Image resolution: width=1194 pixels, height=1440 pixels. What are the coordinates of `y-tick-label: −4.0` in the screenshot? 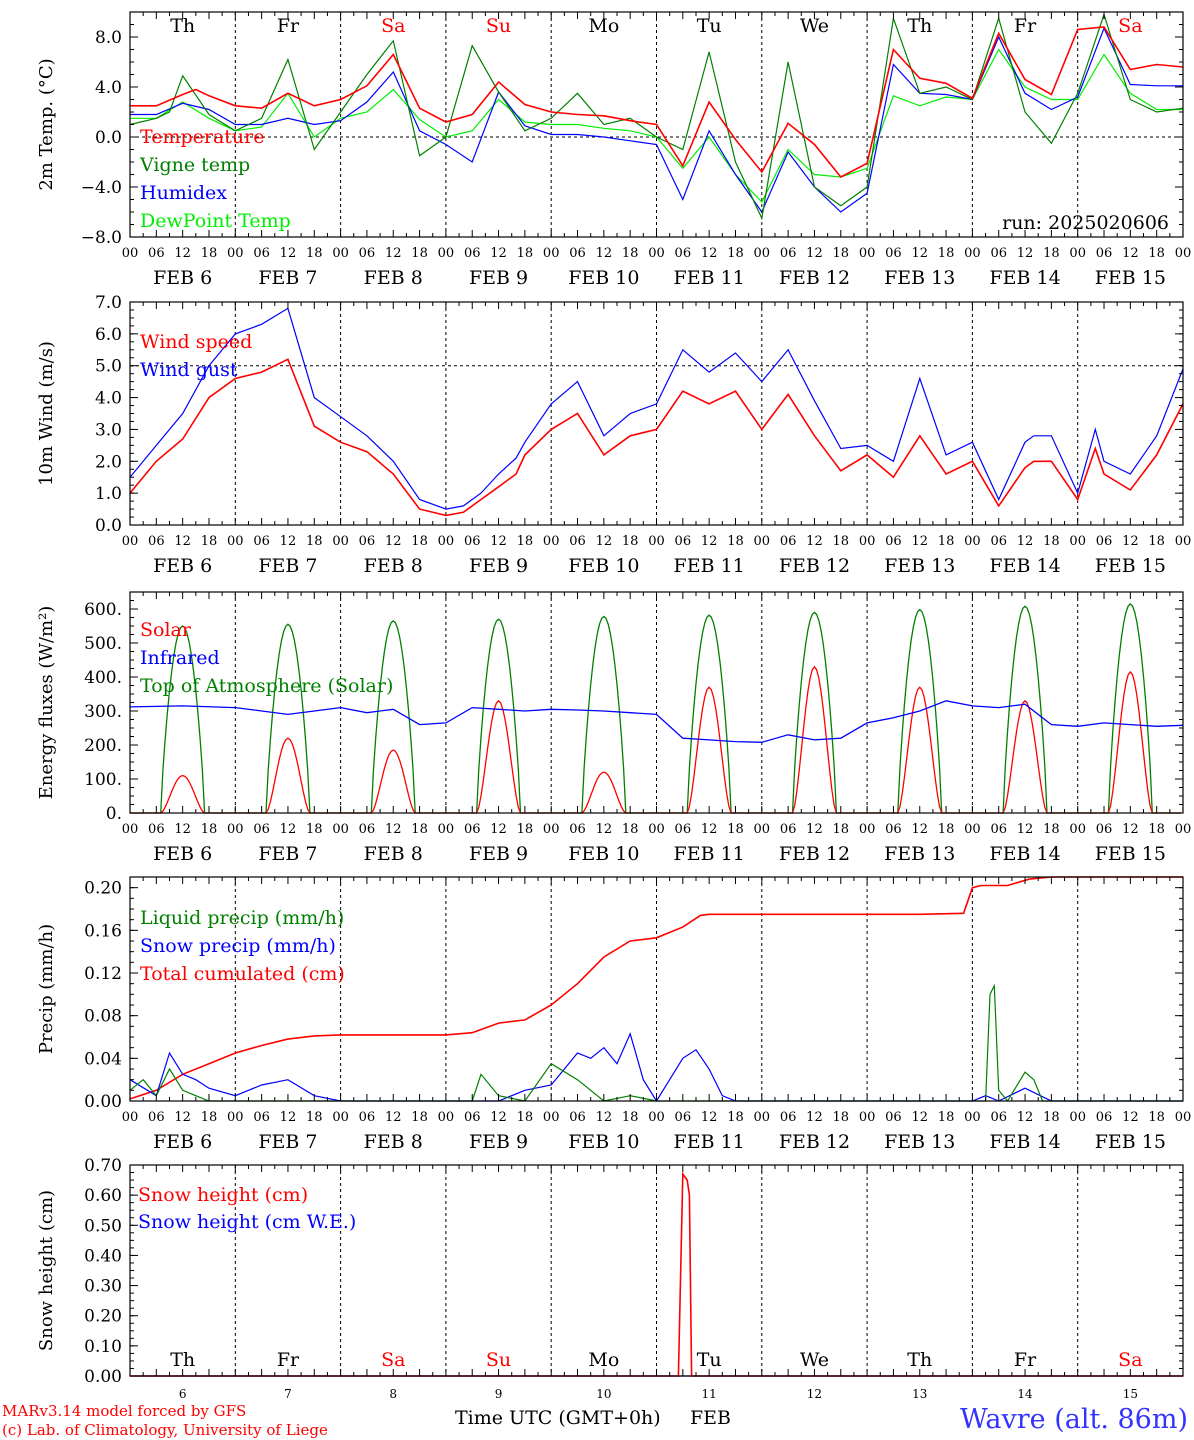 It's located at (101, 188).